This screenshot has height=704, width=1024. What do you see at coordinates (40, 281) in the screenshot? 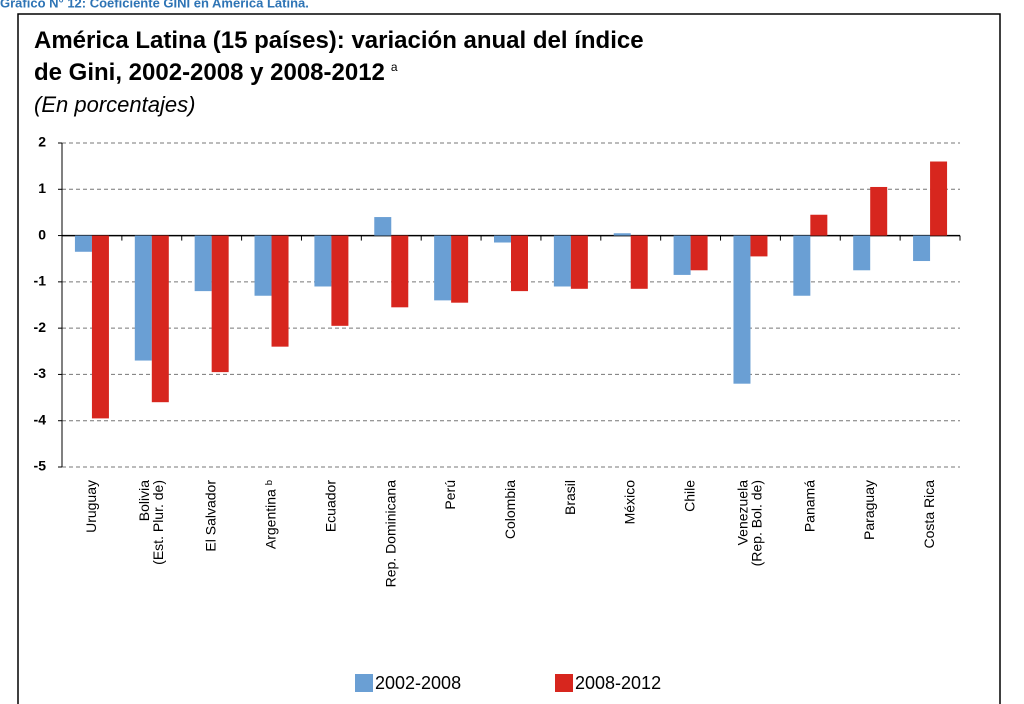
I see `y-tick-label: -1` at bounding box center [40, 281].